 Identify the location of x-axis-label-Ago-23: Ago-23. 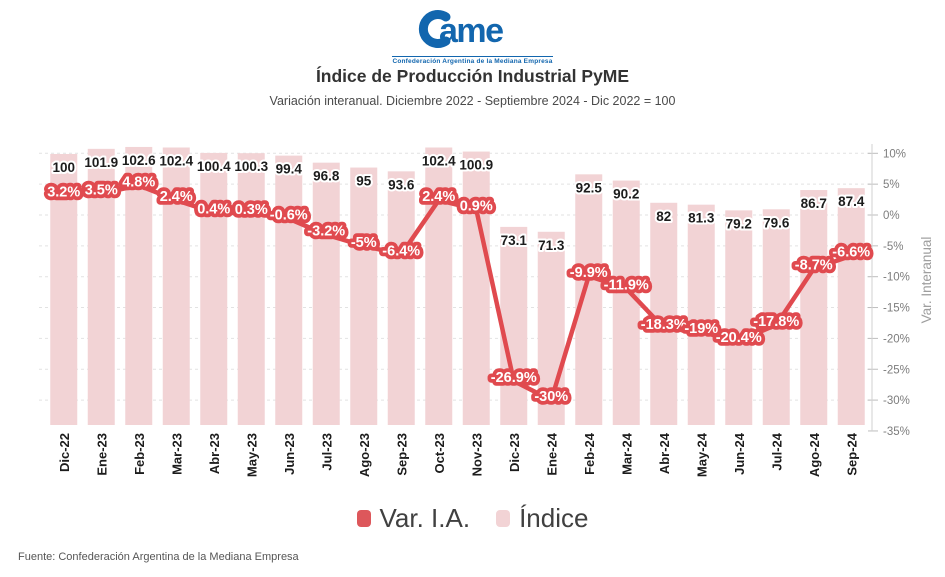
(364, 455).